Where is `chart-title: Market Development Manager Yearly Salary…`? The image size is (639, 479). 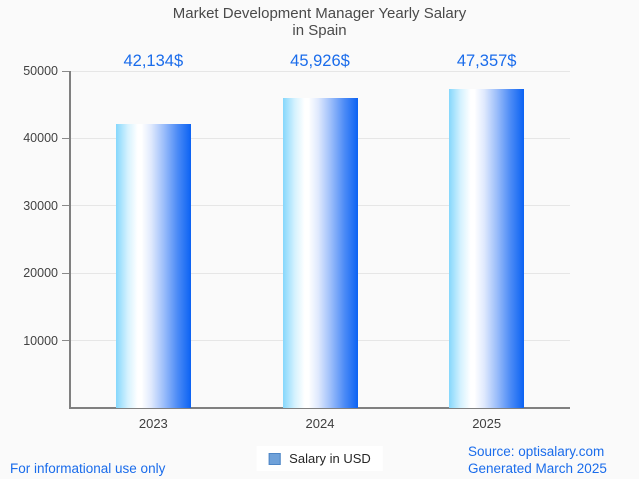
chart-title: Market Development Manager Yearly Salary… is located at coordinates (319, 22).